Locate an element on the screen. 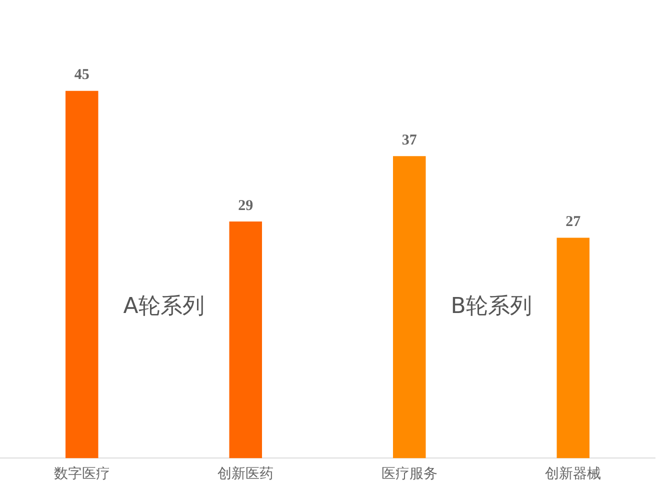 Image resolution: width=665 pixels, height=499 pixels. x-tick-label: 创新器械 is located at coordinates (573, 474).